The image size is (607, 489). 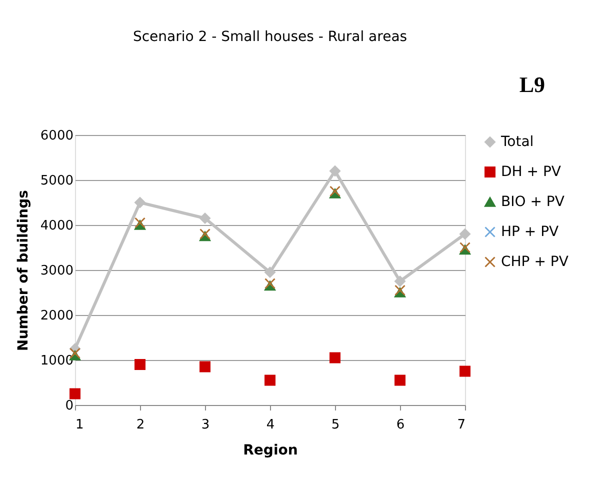 I want to click on x-tick-label: 1, so click(x=80, y=425).